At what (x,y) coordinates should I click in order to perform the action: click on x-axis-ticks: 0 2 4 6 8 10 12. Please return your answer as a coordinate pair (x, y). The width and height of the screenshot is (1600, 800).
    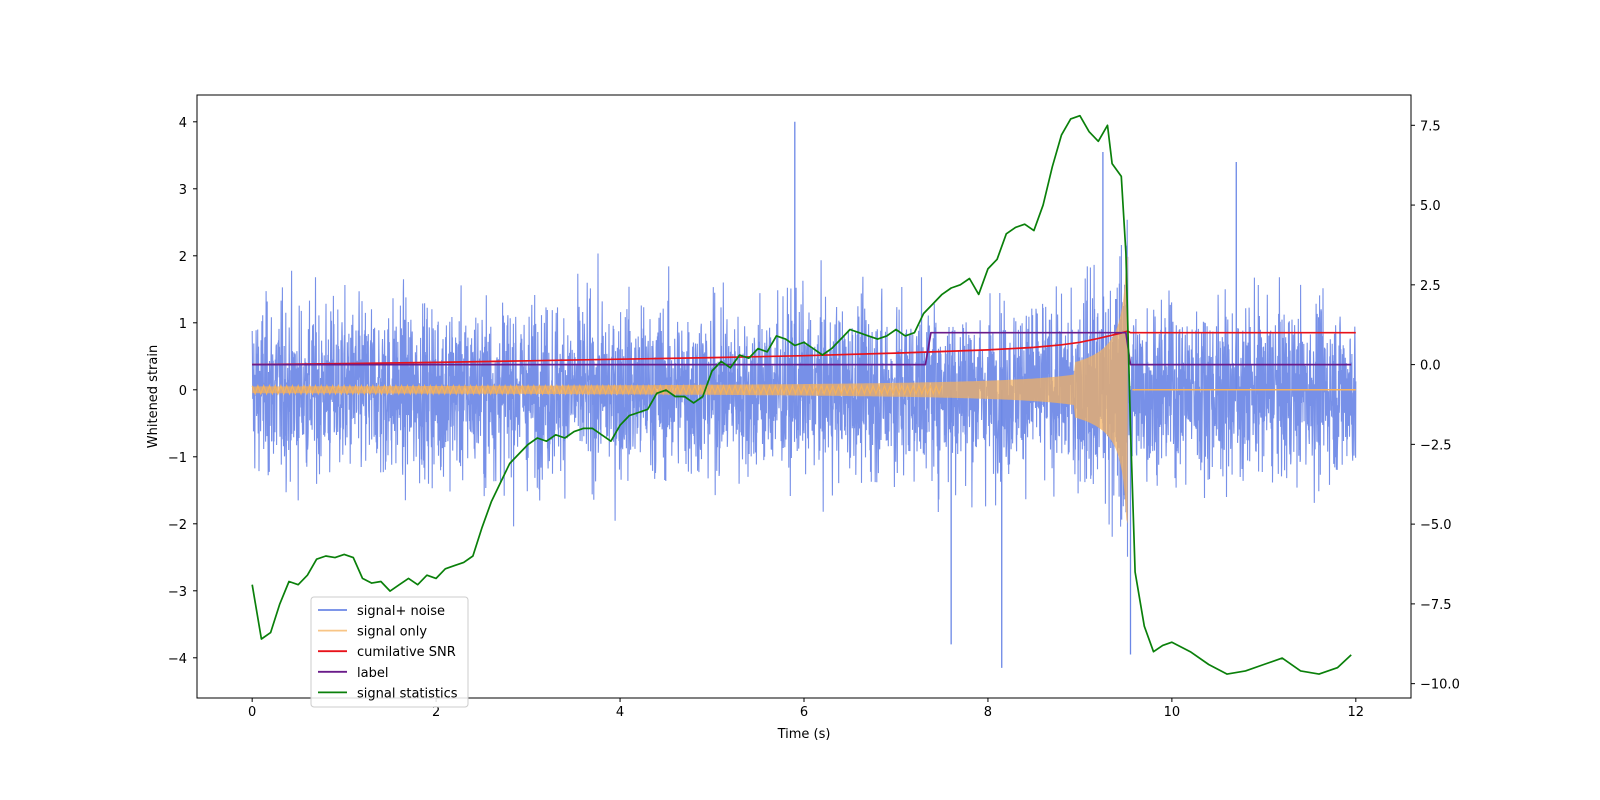
    Looking at the image, I should click on (806, 709).